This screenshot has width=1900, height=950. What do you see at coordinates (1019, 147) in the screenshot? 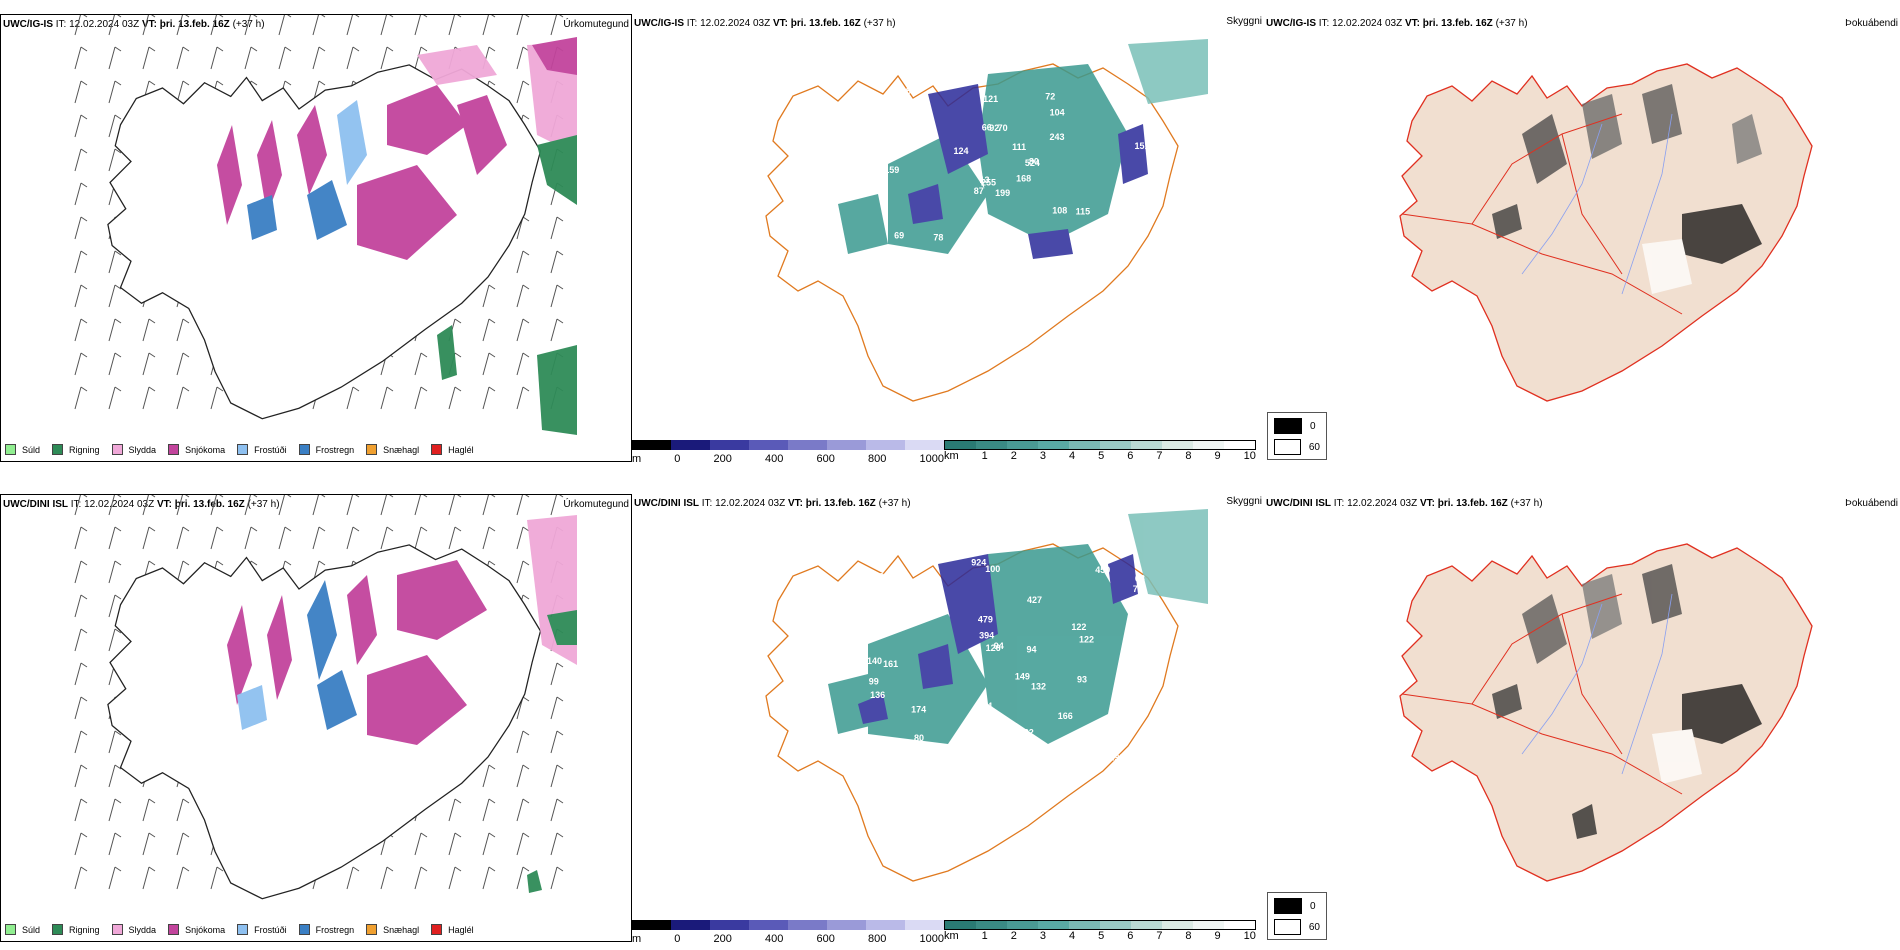
I see `visibility-value: 111` at bounding box center [1019, 147].